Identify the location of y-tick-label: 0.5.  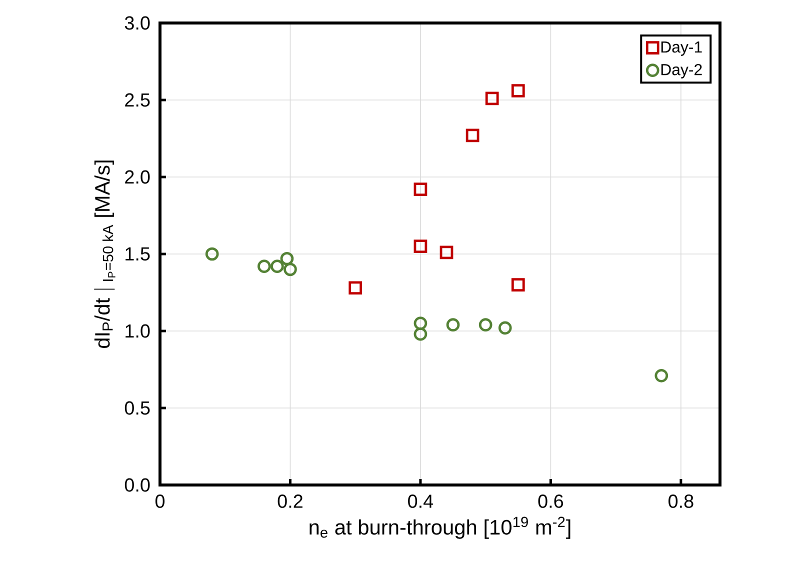
(137, 408).